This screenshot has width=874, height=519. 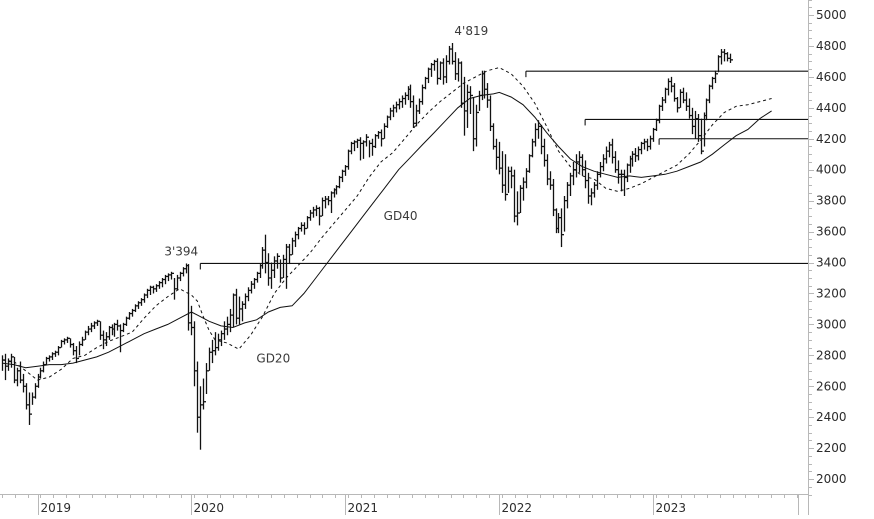 What do you see at coordinates (831, 417) in the screenshot?
I see `y-axis-label: 2400` at bounding box center [831, 417].